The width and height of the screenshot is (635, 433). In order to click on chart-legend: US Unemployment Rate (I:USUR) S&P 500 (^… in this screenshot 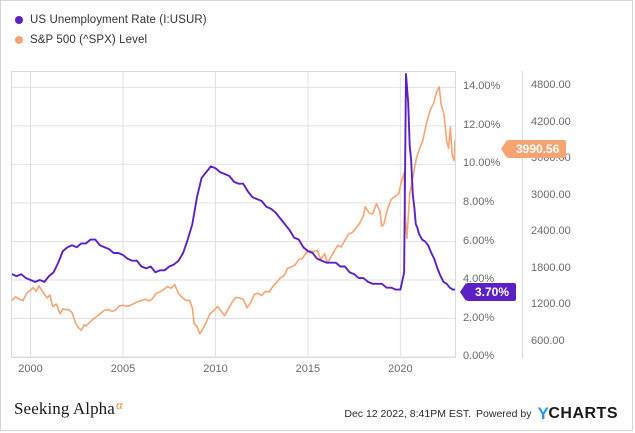, I will do `click(111, 31)`.